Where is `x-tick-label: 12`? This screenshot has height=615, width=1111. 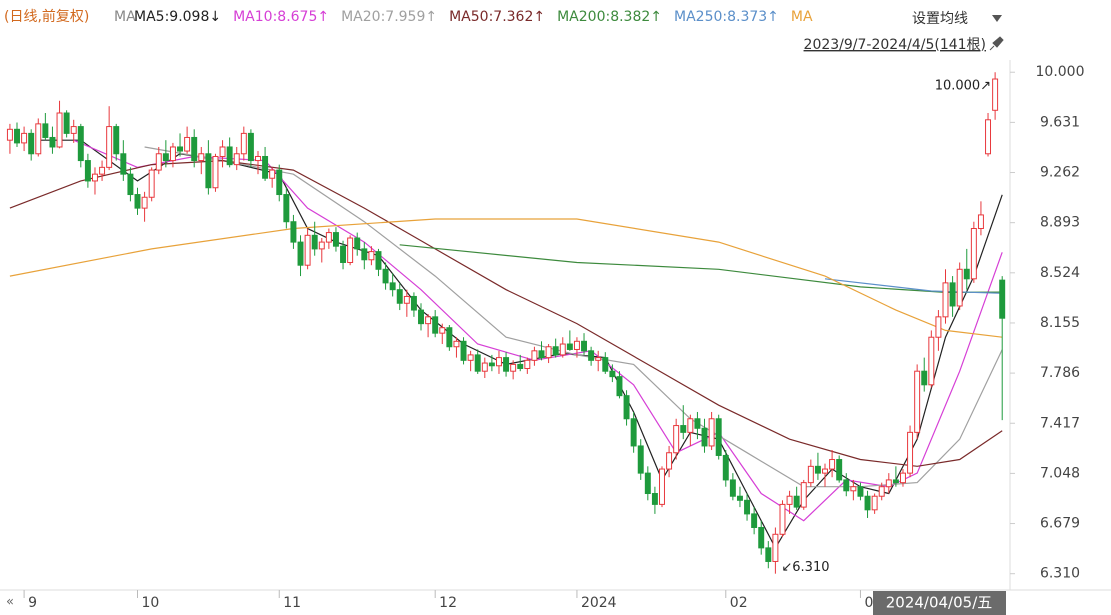
x-tick-label: 12 is located at coordinates (448, 603).